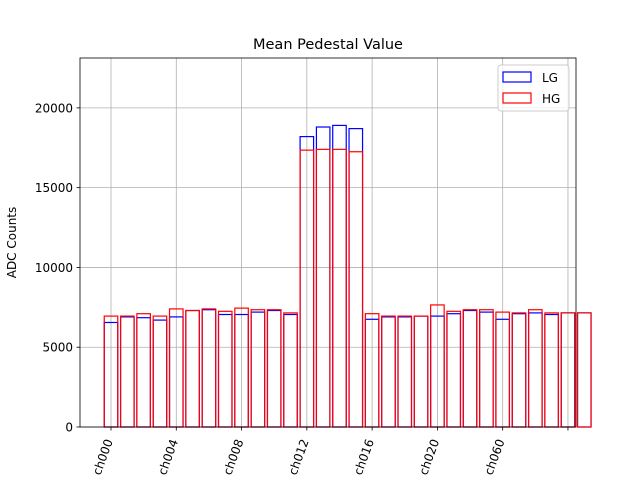  What do you see at coordinates (550, 78) in the screenshot?
I see `legend-label-lg: LG` at bounding box center [550, 78].